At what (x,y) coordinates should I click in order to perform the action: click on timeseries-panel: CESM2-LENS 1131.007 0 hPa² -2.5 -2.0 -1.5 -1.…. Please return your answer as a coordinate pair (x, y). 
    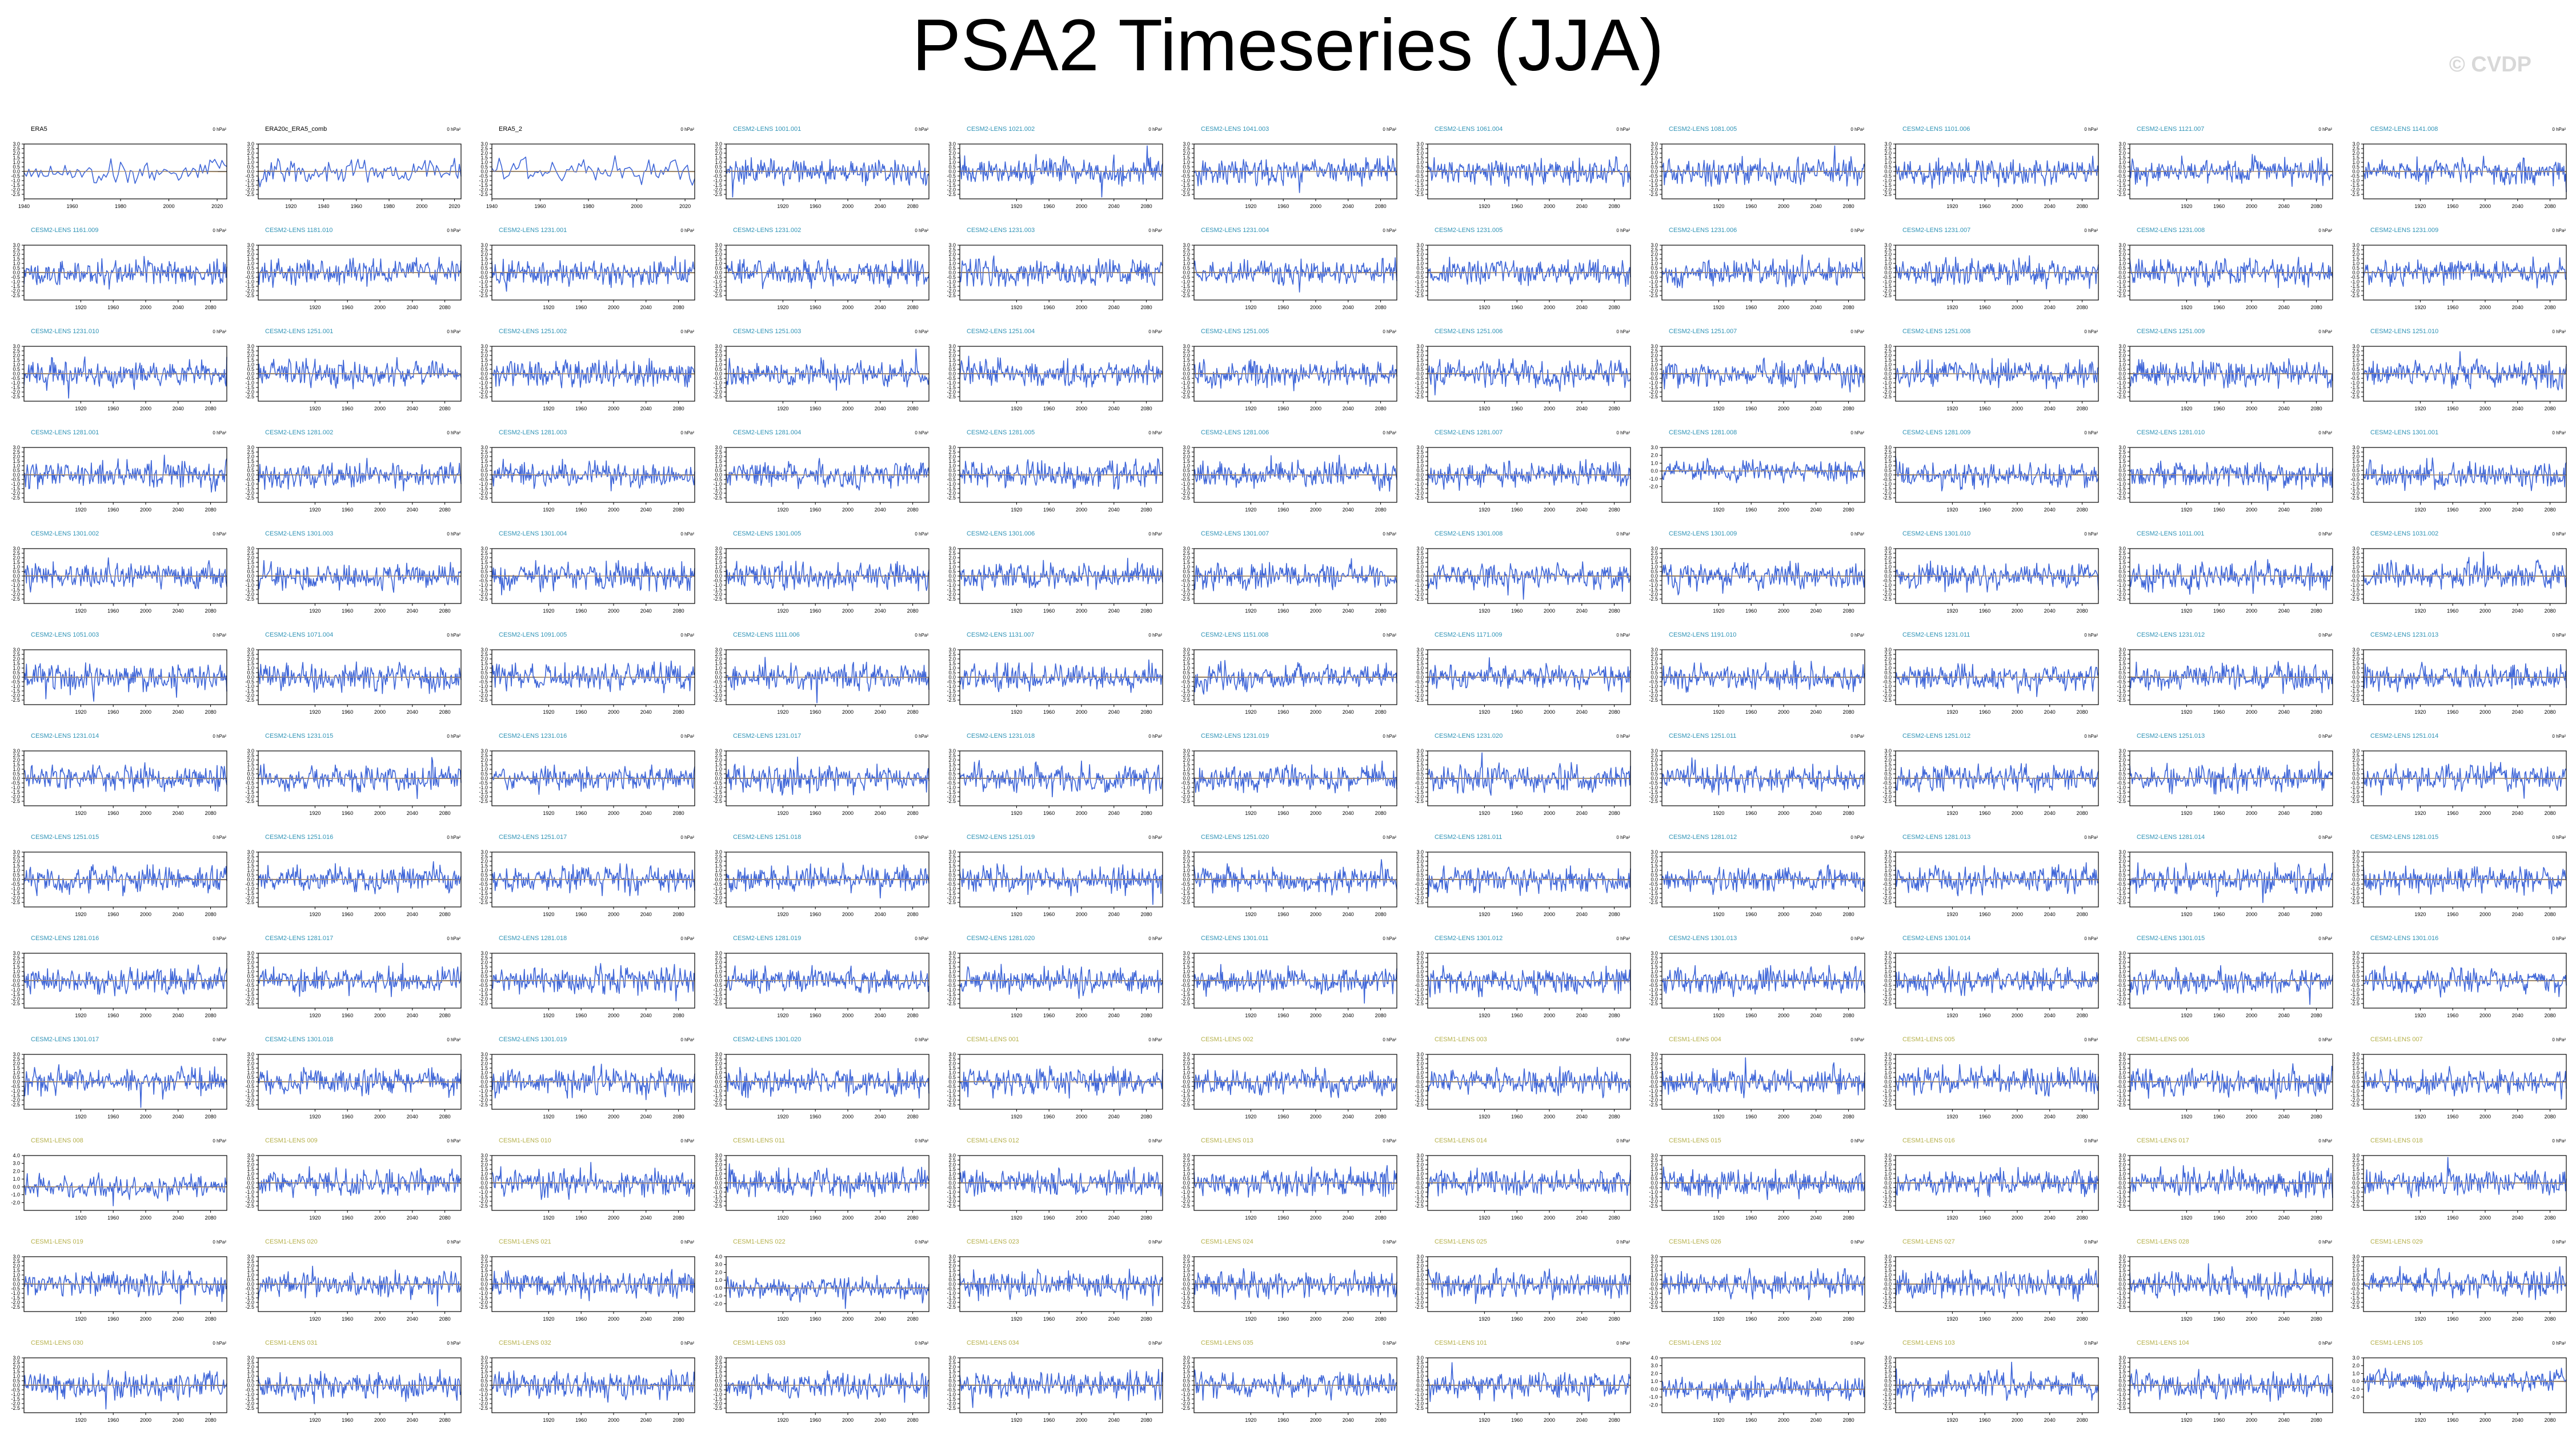
    Looking at the image, I should click on (1053, 679).